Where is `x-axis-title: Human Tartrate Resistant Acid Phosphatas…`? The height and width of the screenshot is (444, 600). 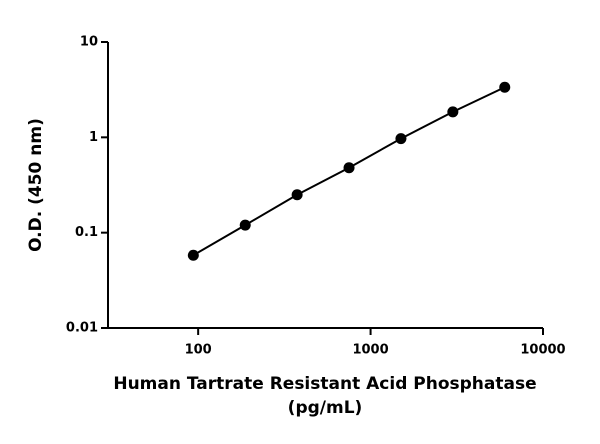
x-axis-title: Human Tartrate Resistant Acid Phosphatas… is located at coordinates (324, 384).